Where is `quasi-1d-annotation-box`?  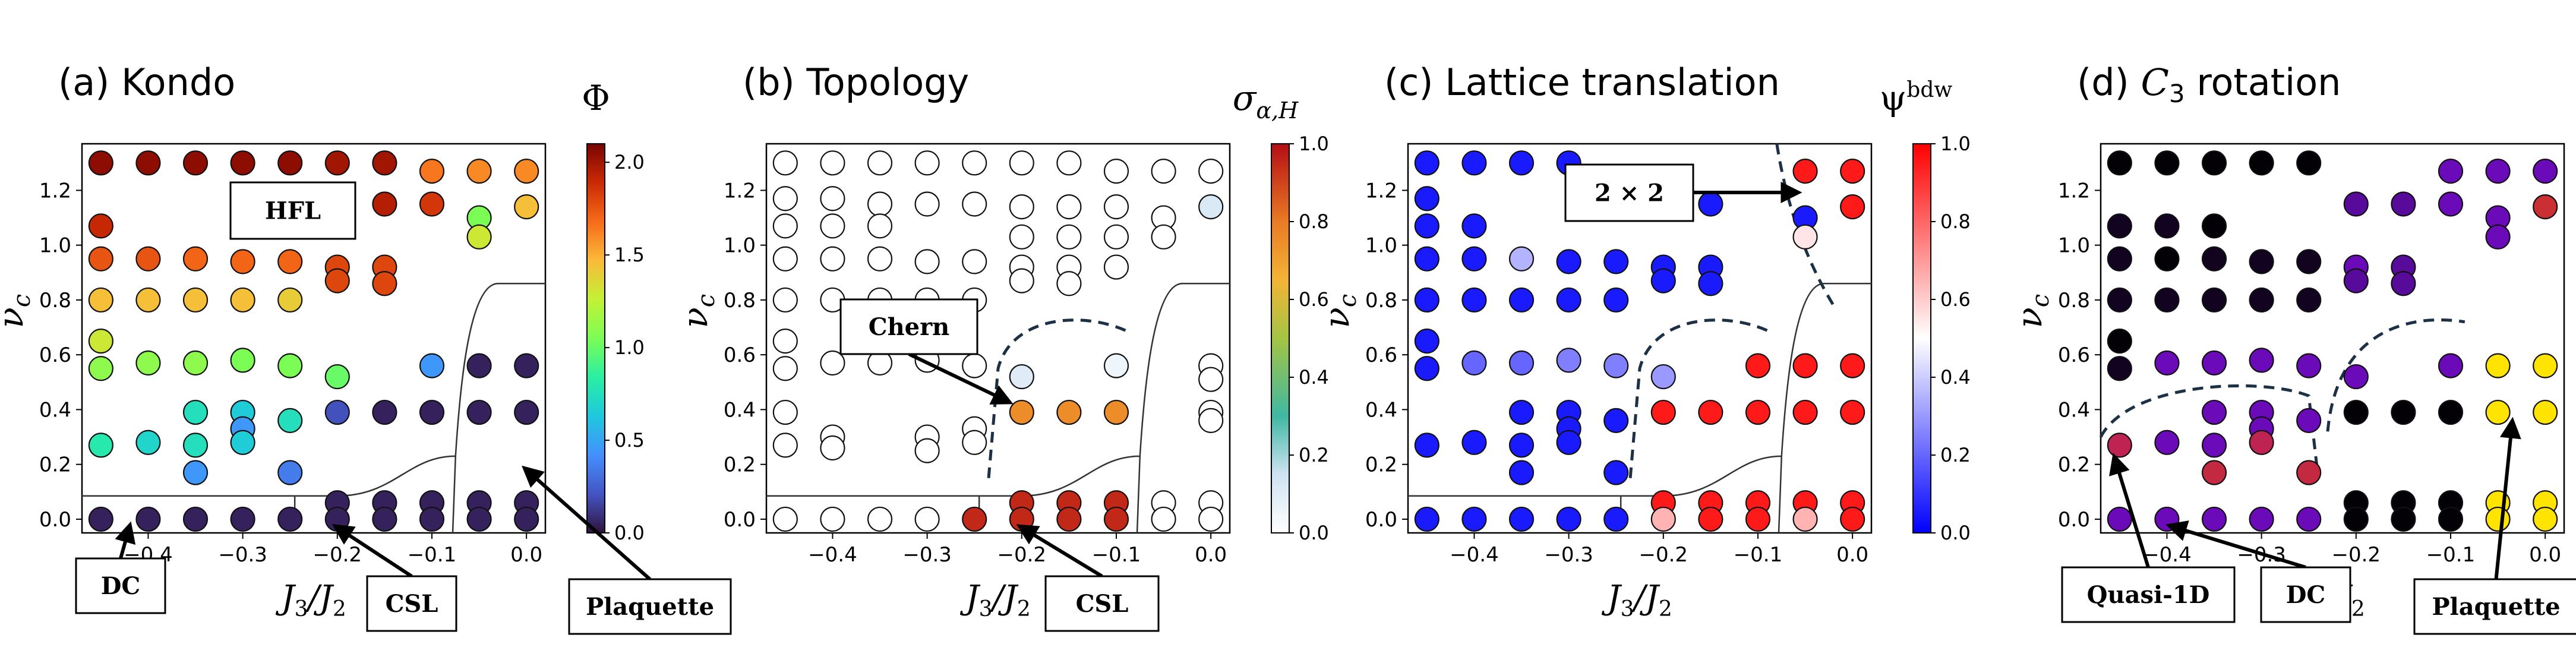
quasi-1d-annotation-box is located at coordinates (2148, 594).